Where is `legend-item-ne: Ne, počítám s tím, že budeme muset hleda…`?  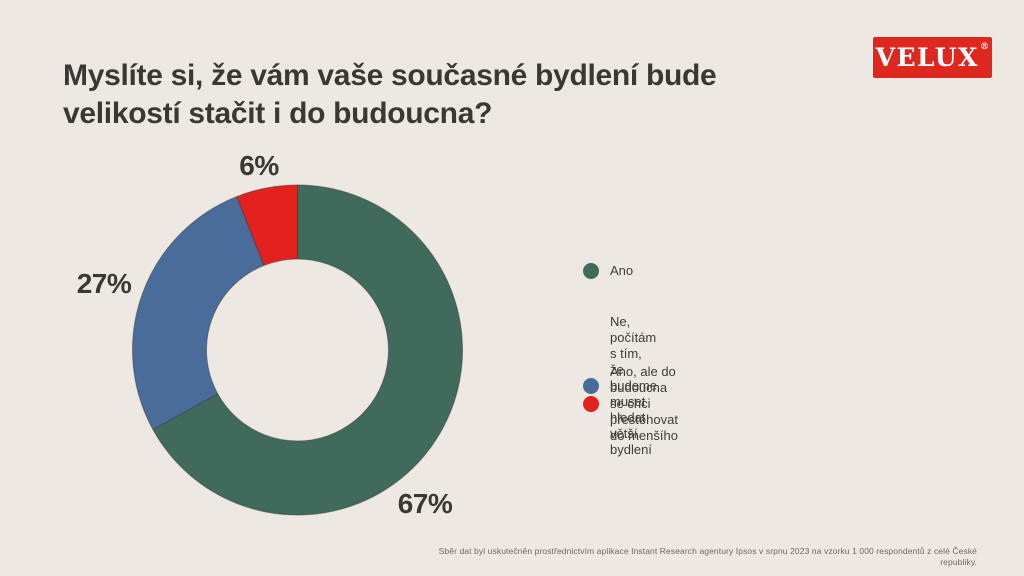
legend-item-ne: Ne, počítám s tím, že budeme muset hleda… is located at coordinates (620, 386).